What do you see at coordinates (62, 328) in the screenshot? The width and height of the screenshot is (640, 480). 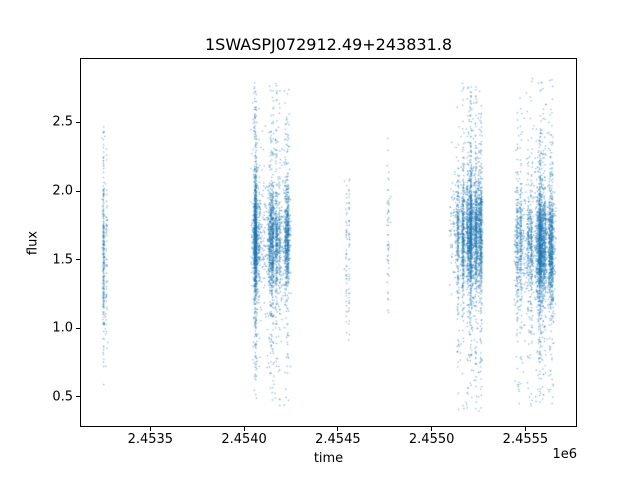 I see `y-tick-label: 1.0` at bounding box center [62, 328].